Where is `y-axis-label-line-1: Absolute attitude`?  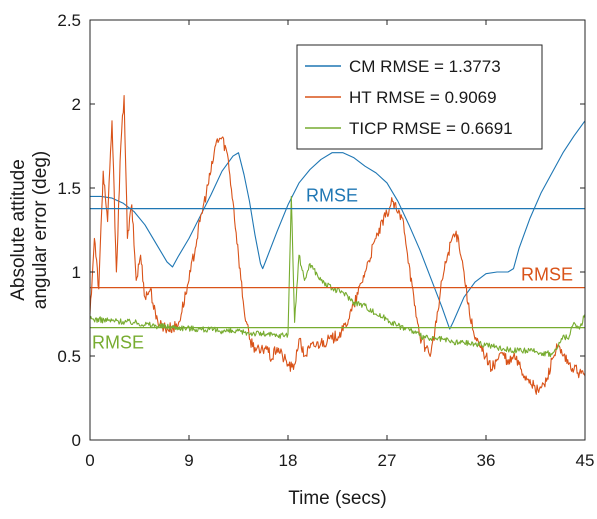
y-axis-label-line-1: Absolute attitude is located at coordinates (18, 230).